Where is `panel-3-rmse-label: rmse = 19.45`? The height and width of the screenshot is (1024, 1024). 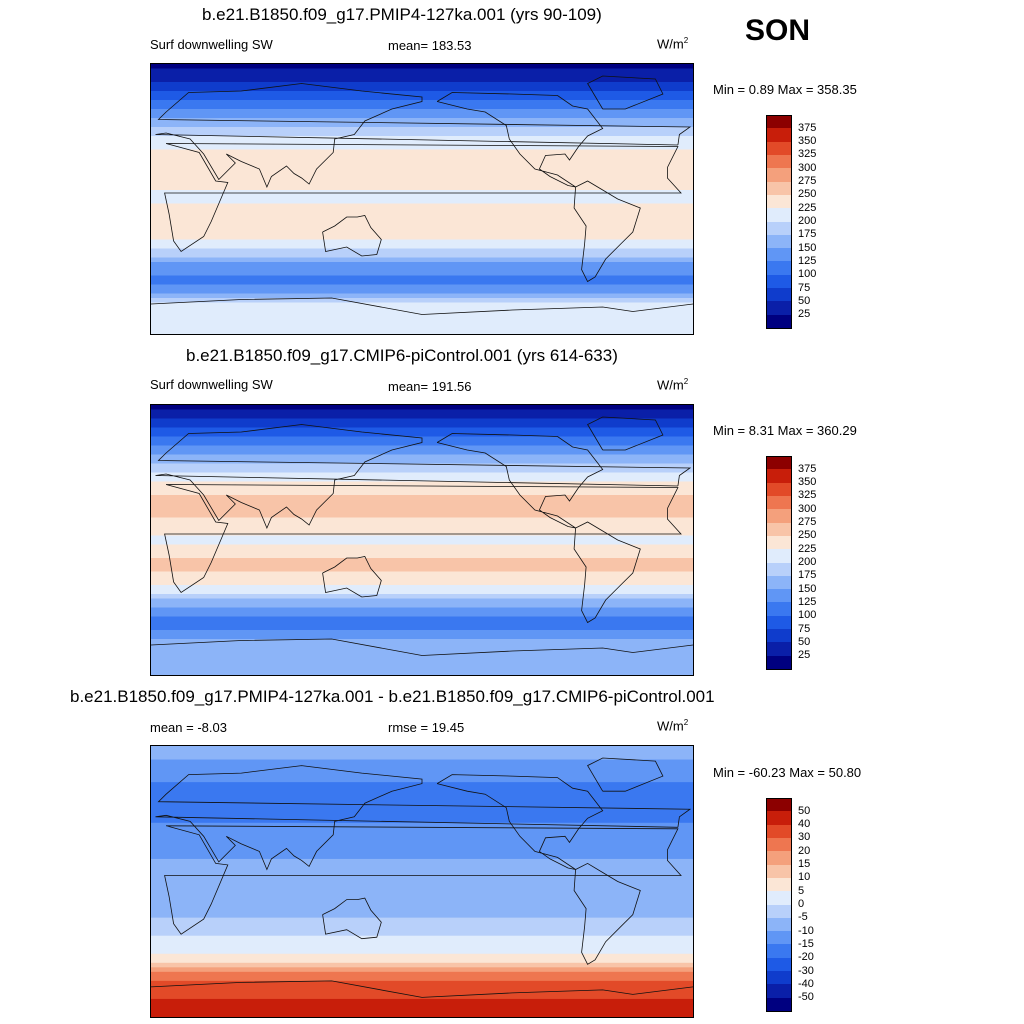
panel-3-rmse-label: rmse = 19.45 is located at coordinates (426, 727).